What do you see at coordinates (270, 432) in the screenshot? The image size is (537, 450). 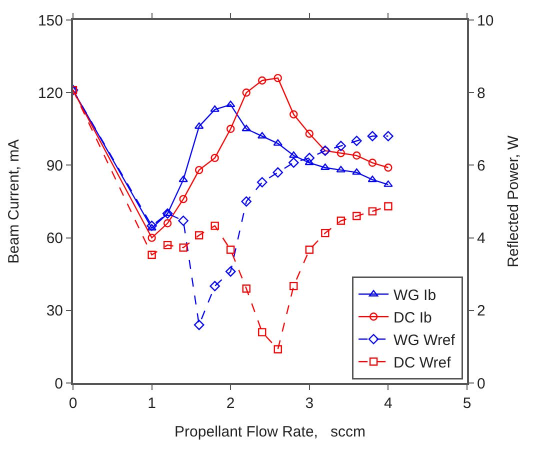 I see `x-axis-title: Propellant Flow Rate, sccm` at bounding box center [270, 432].